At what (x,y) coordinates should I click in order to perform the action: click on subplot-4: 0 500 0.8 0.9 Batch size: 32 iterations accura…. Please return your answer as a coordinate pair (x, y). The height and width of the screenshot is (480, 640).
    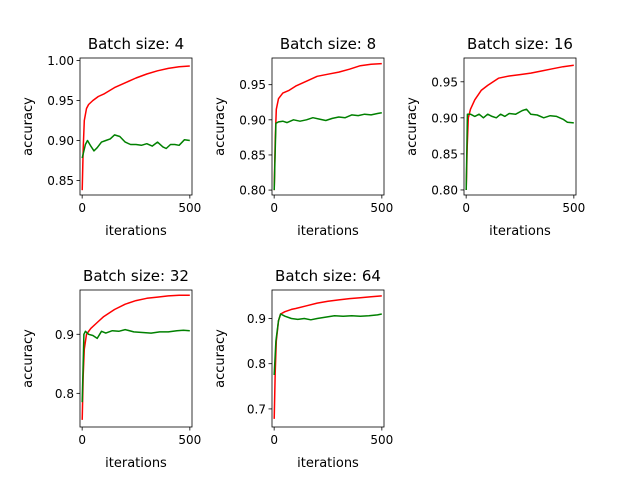
    Looking at the image, I should click on (111, 369).